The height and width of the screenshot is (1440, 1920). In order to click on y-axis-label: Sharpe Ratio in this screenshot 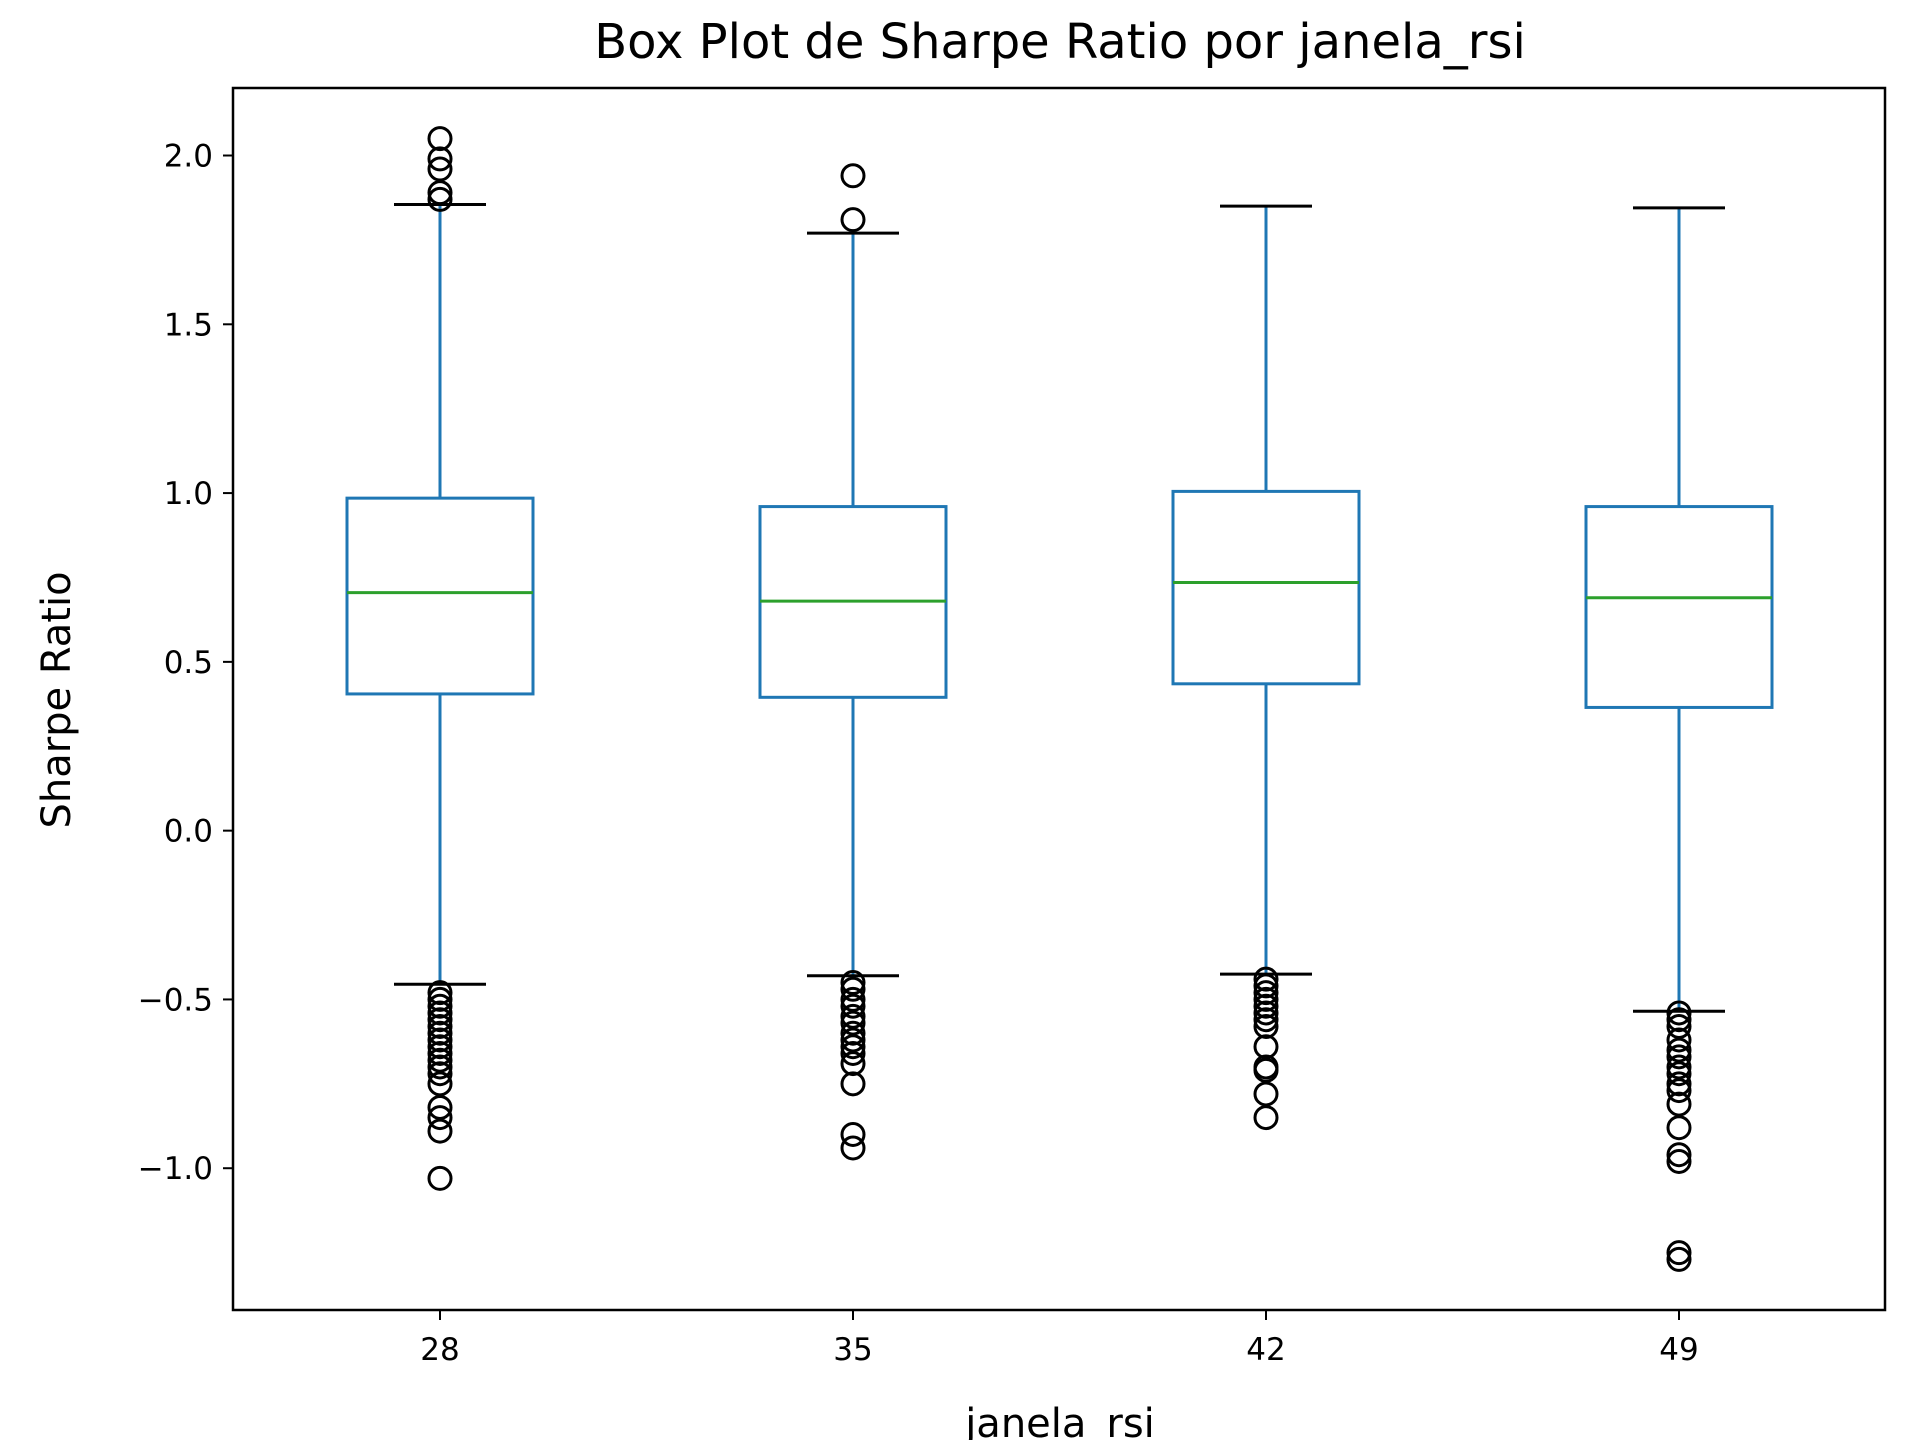, I will do `click(57, 699)`.